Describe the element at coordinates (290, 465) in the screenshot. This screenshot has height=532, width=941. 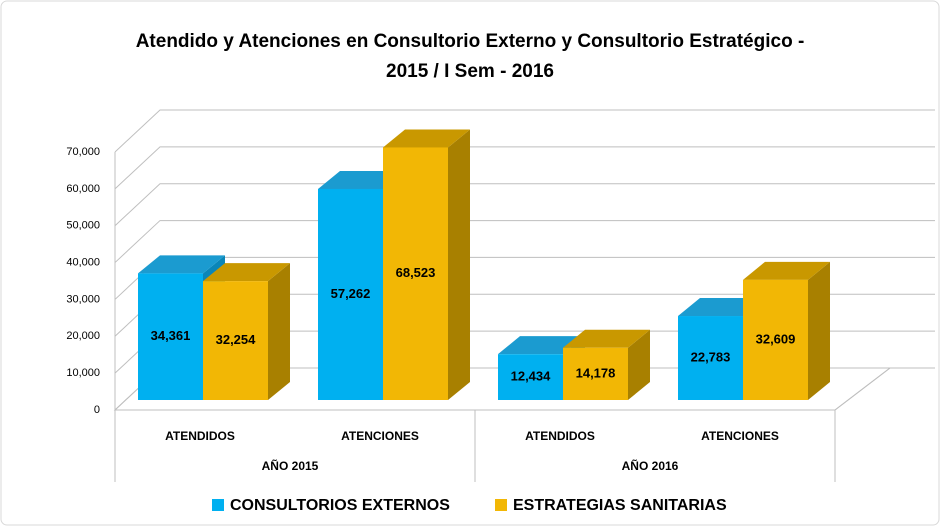
I see `group-label: AÑO 2015` at that location.